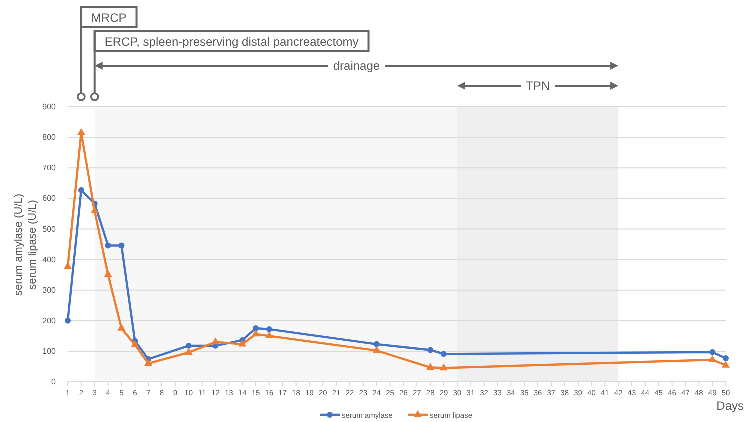 This screenshot has width=750, height=422. I want to click on y-tick-label: 900, so click(49, 107).